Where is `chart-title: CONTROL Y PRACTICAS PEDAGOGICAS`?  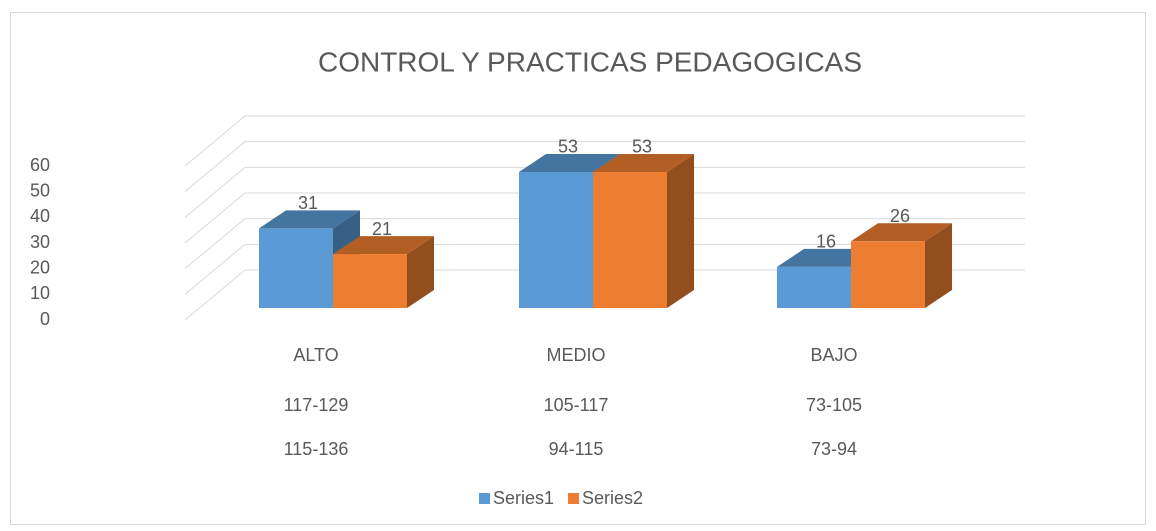 chart-title: CONTROL Y PRACTICAS PEDAGOGICAS is located at coordinates (590, 61).